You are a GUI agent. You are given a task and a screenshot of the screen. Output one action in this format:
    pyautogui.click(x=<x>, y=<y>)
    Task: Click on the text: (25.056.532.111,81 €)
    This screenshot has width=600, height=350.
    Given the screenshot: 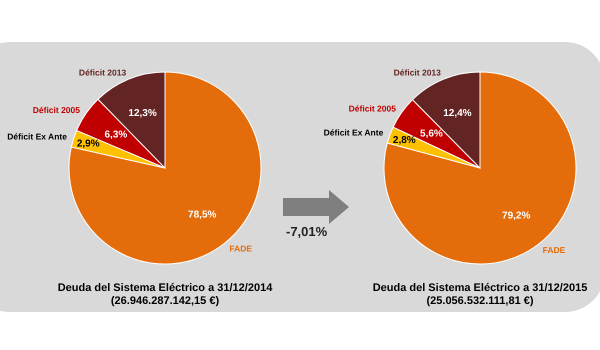 What is the action you would take?
    pyautogui.click(x=480, y=301)
    